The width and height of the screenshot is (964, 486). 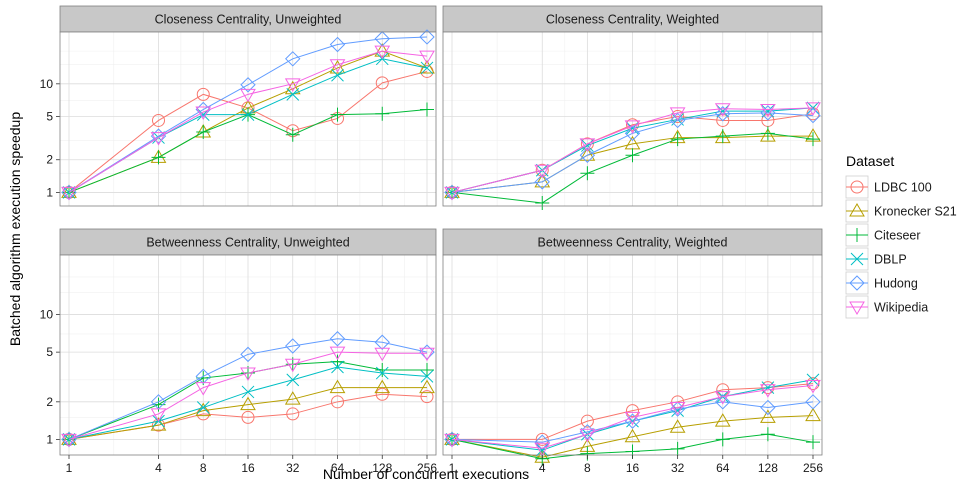 What do you see at coordinates (49, 352) in the screenshot?
I see `y-tick-label: 5` at bounding box center [49, 352].